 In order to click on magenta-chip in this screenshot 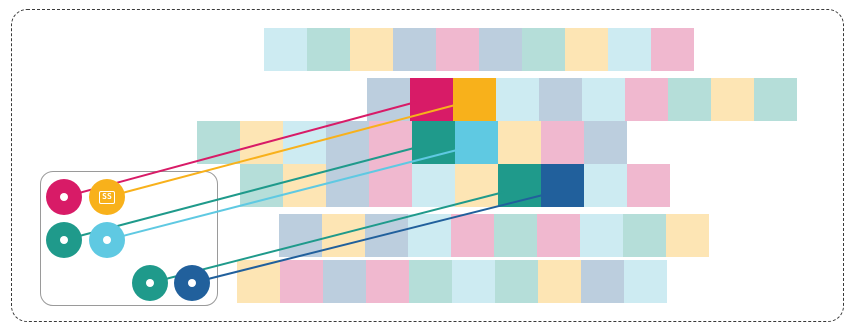, I will do `click(64, 197)`.